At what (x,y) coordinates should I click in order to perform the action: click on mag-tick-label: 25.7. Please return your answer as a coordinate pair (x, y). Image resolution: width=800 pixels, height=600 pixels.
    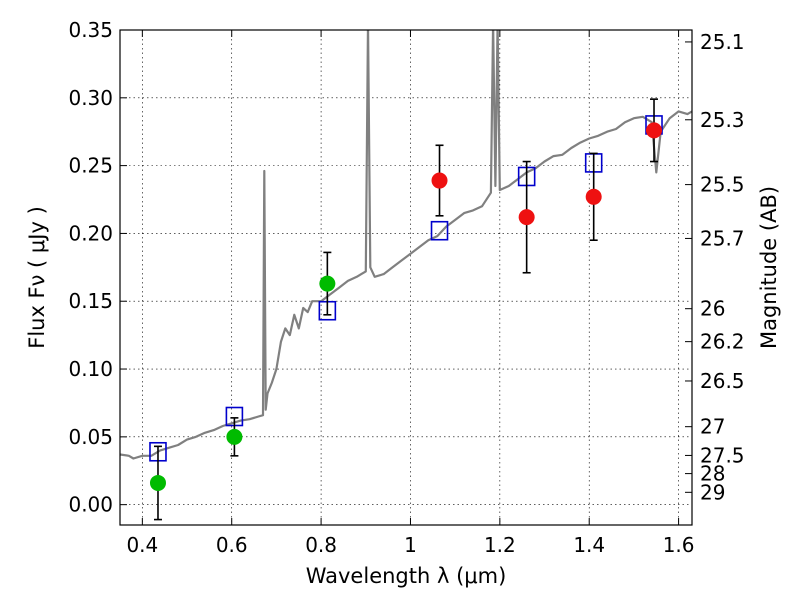
    Looking at the image, I should click on (722, 238).